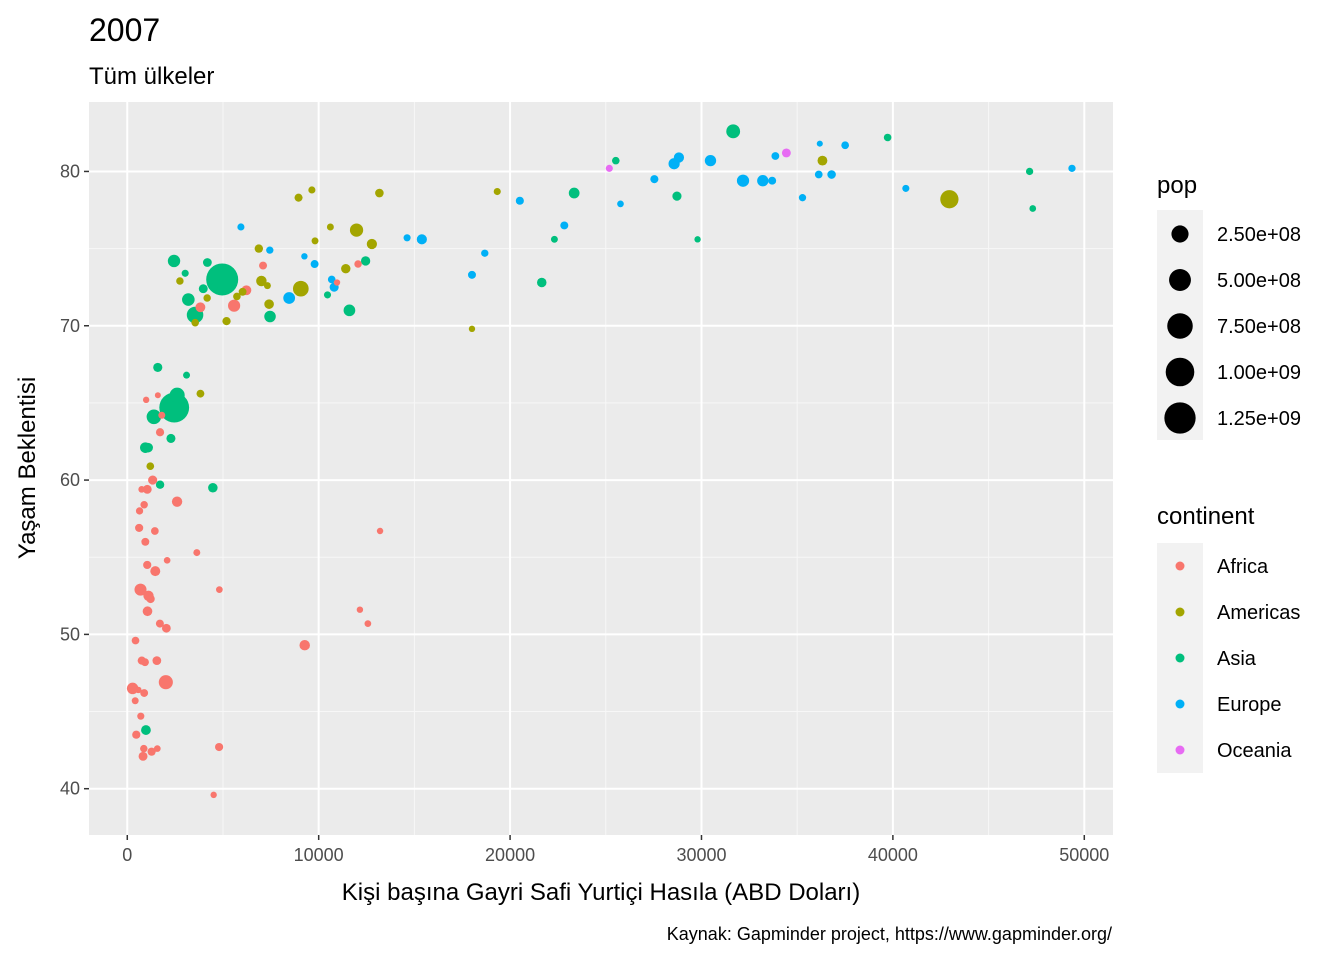 This screenshot has height=960, width=1344. What do you see at coordinates (1237, 659) in the screenshot?
I see `color-legend-label: Asia` at bounding box center [1237, 659].